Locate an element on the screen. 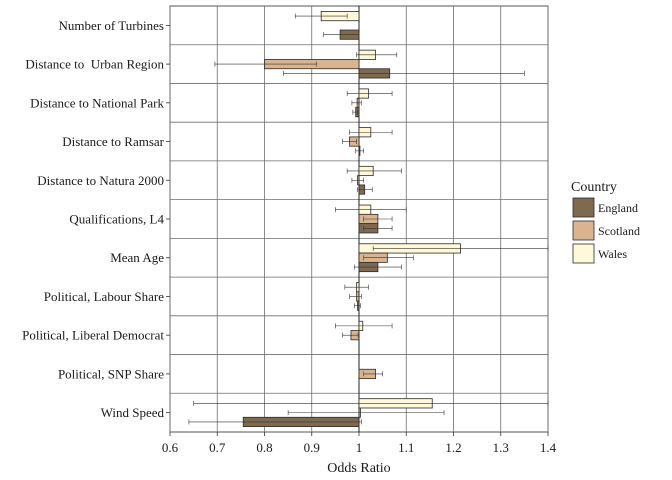 The width and height of the screenshot is (672, 480). category-label: Qualifications, L4 is located at coordinates (116, 219).